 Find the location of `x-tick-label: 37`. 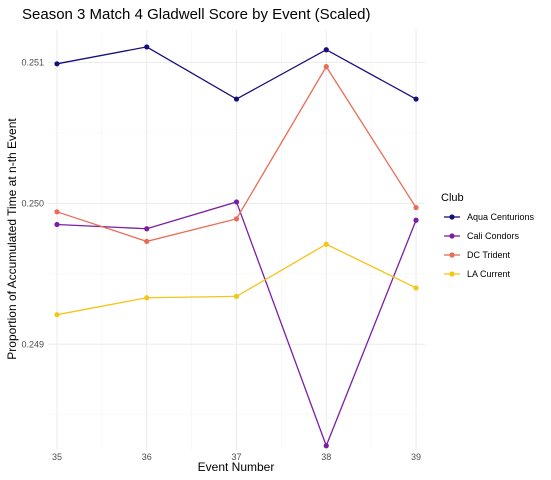

x-tick-label: 37 is located at coordinates (236, 457).